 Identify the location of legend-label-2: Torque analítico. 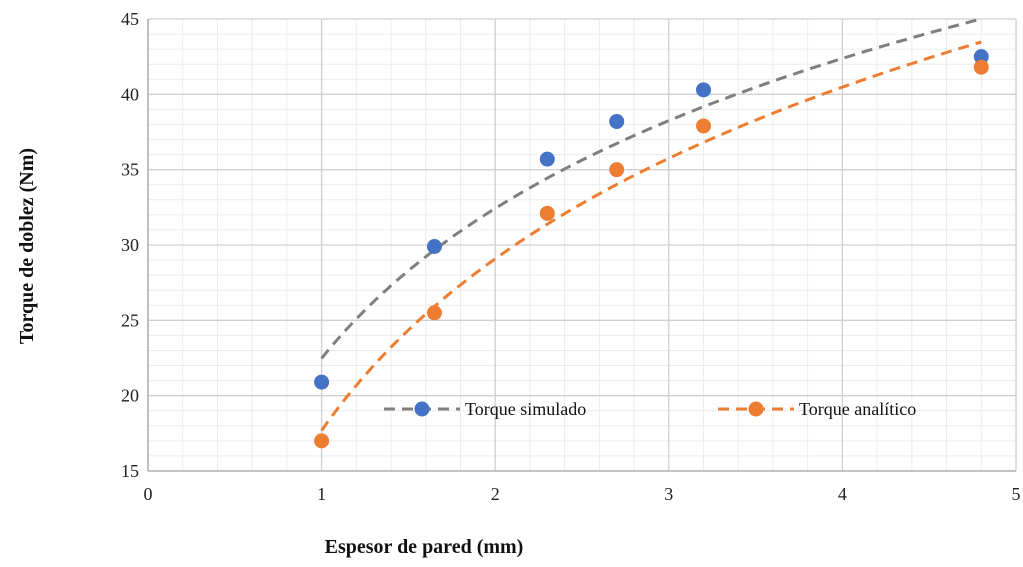
(857, 409).